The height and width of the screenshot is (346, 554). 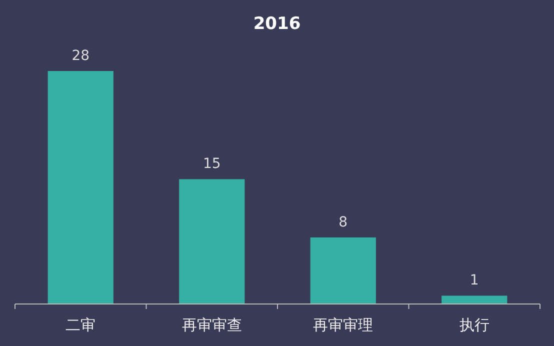 What do you see at coordinates (81, 325) in the screenshot?
I see `x-tick-label: 二审` at bounding box center [81, 325].